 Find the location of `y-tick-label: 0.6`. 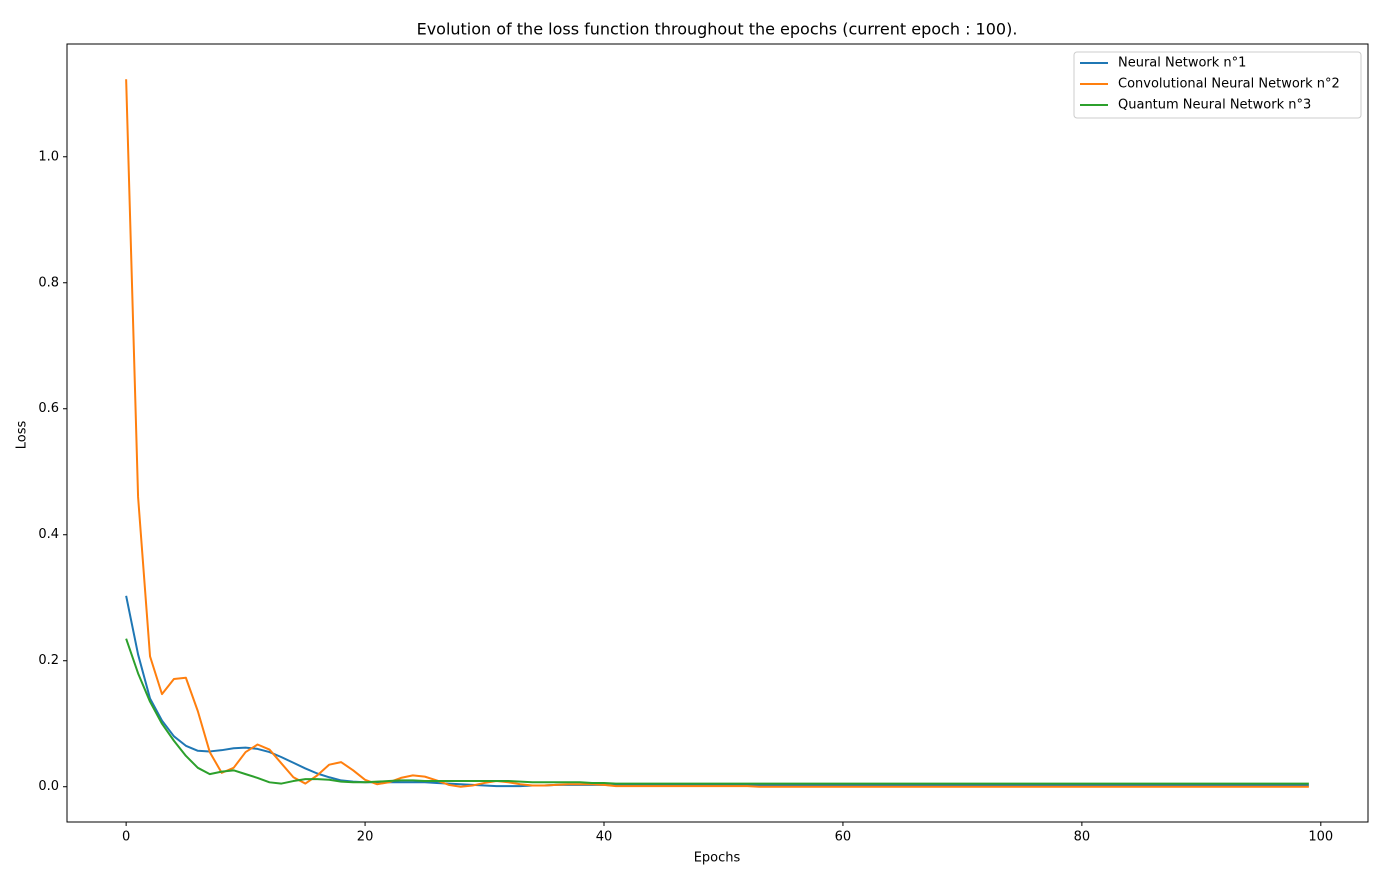

y-tick-label: 0.6 is located at coordinates (48, 408).